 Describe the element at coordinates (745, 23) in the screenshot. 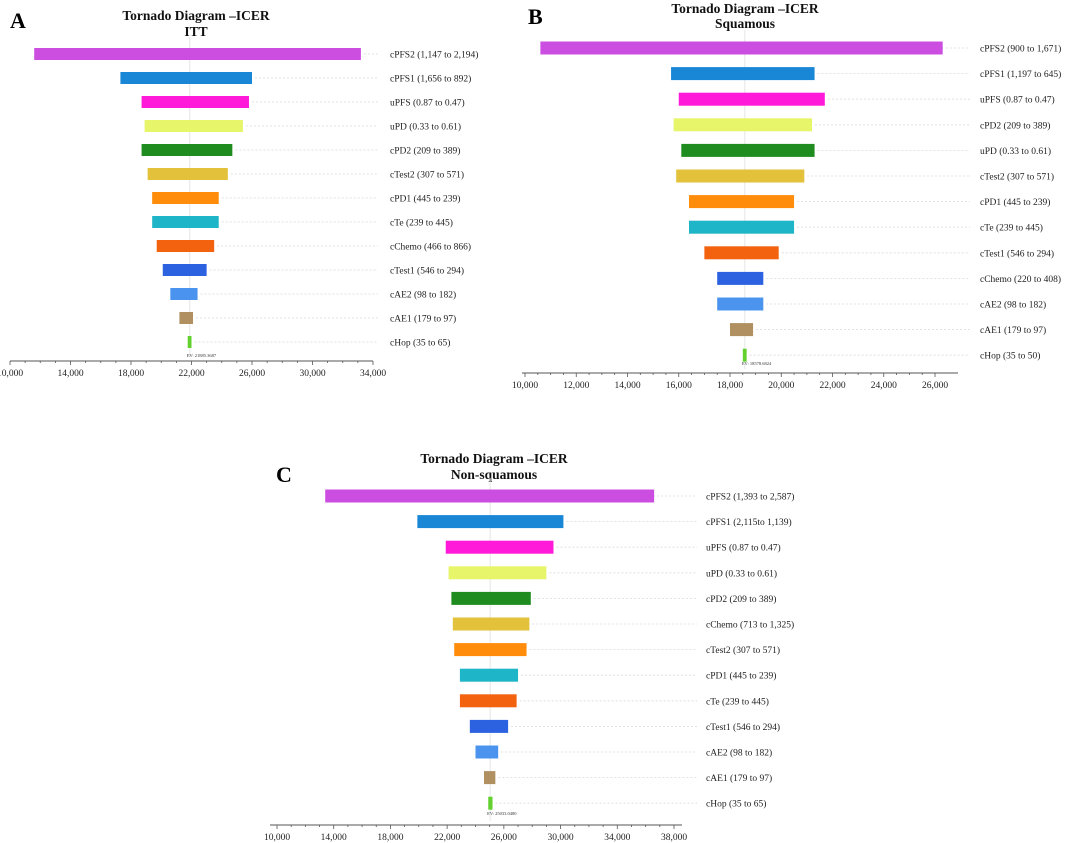

I see `chart-subtitle: Squamous` at that location.